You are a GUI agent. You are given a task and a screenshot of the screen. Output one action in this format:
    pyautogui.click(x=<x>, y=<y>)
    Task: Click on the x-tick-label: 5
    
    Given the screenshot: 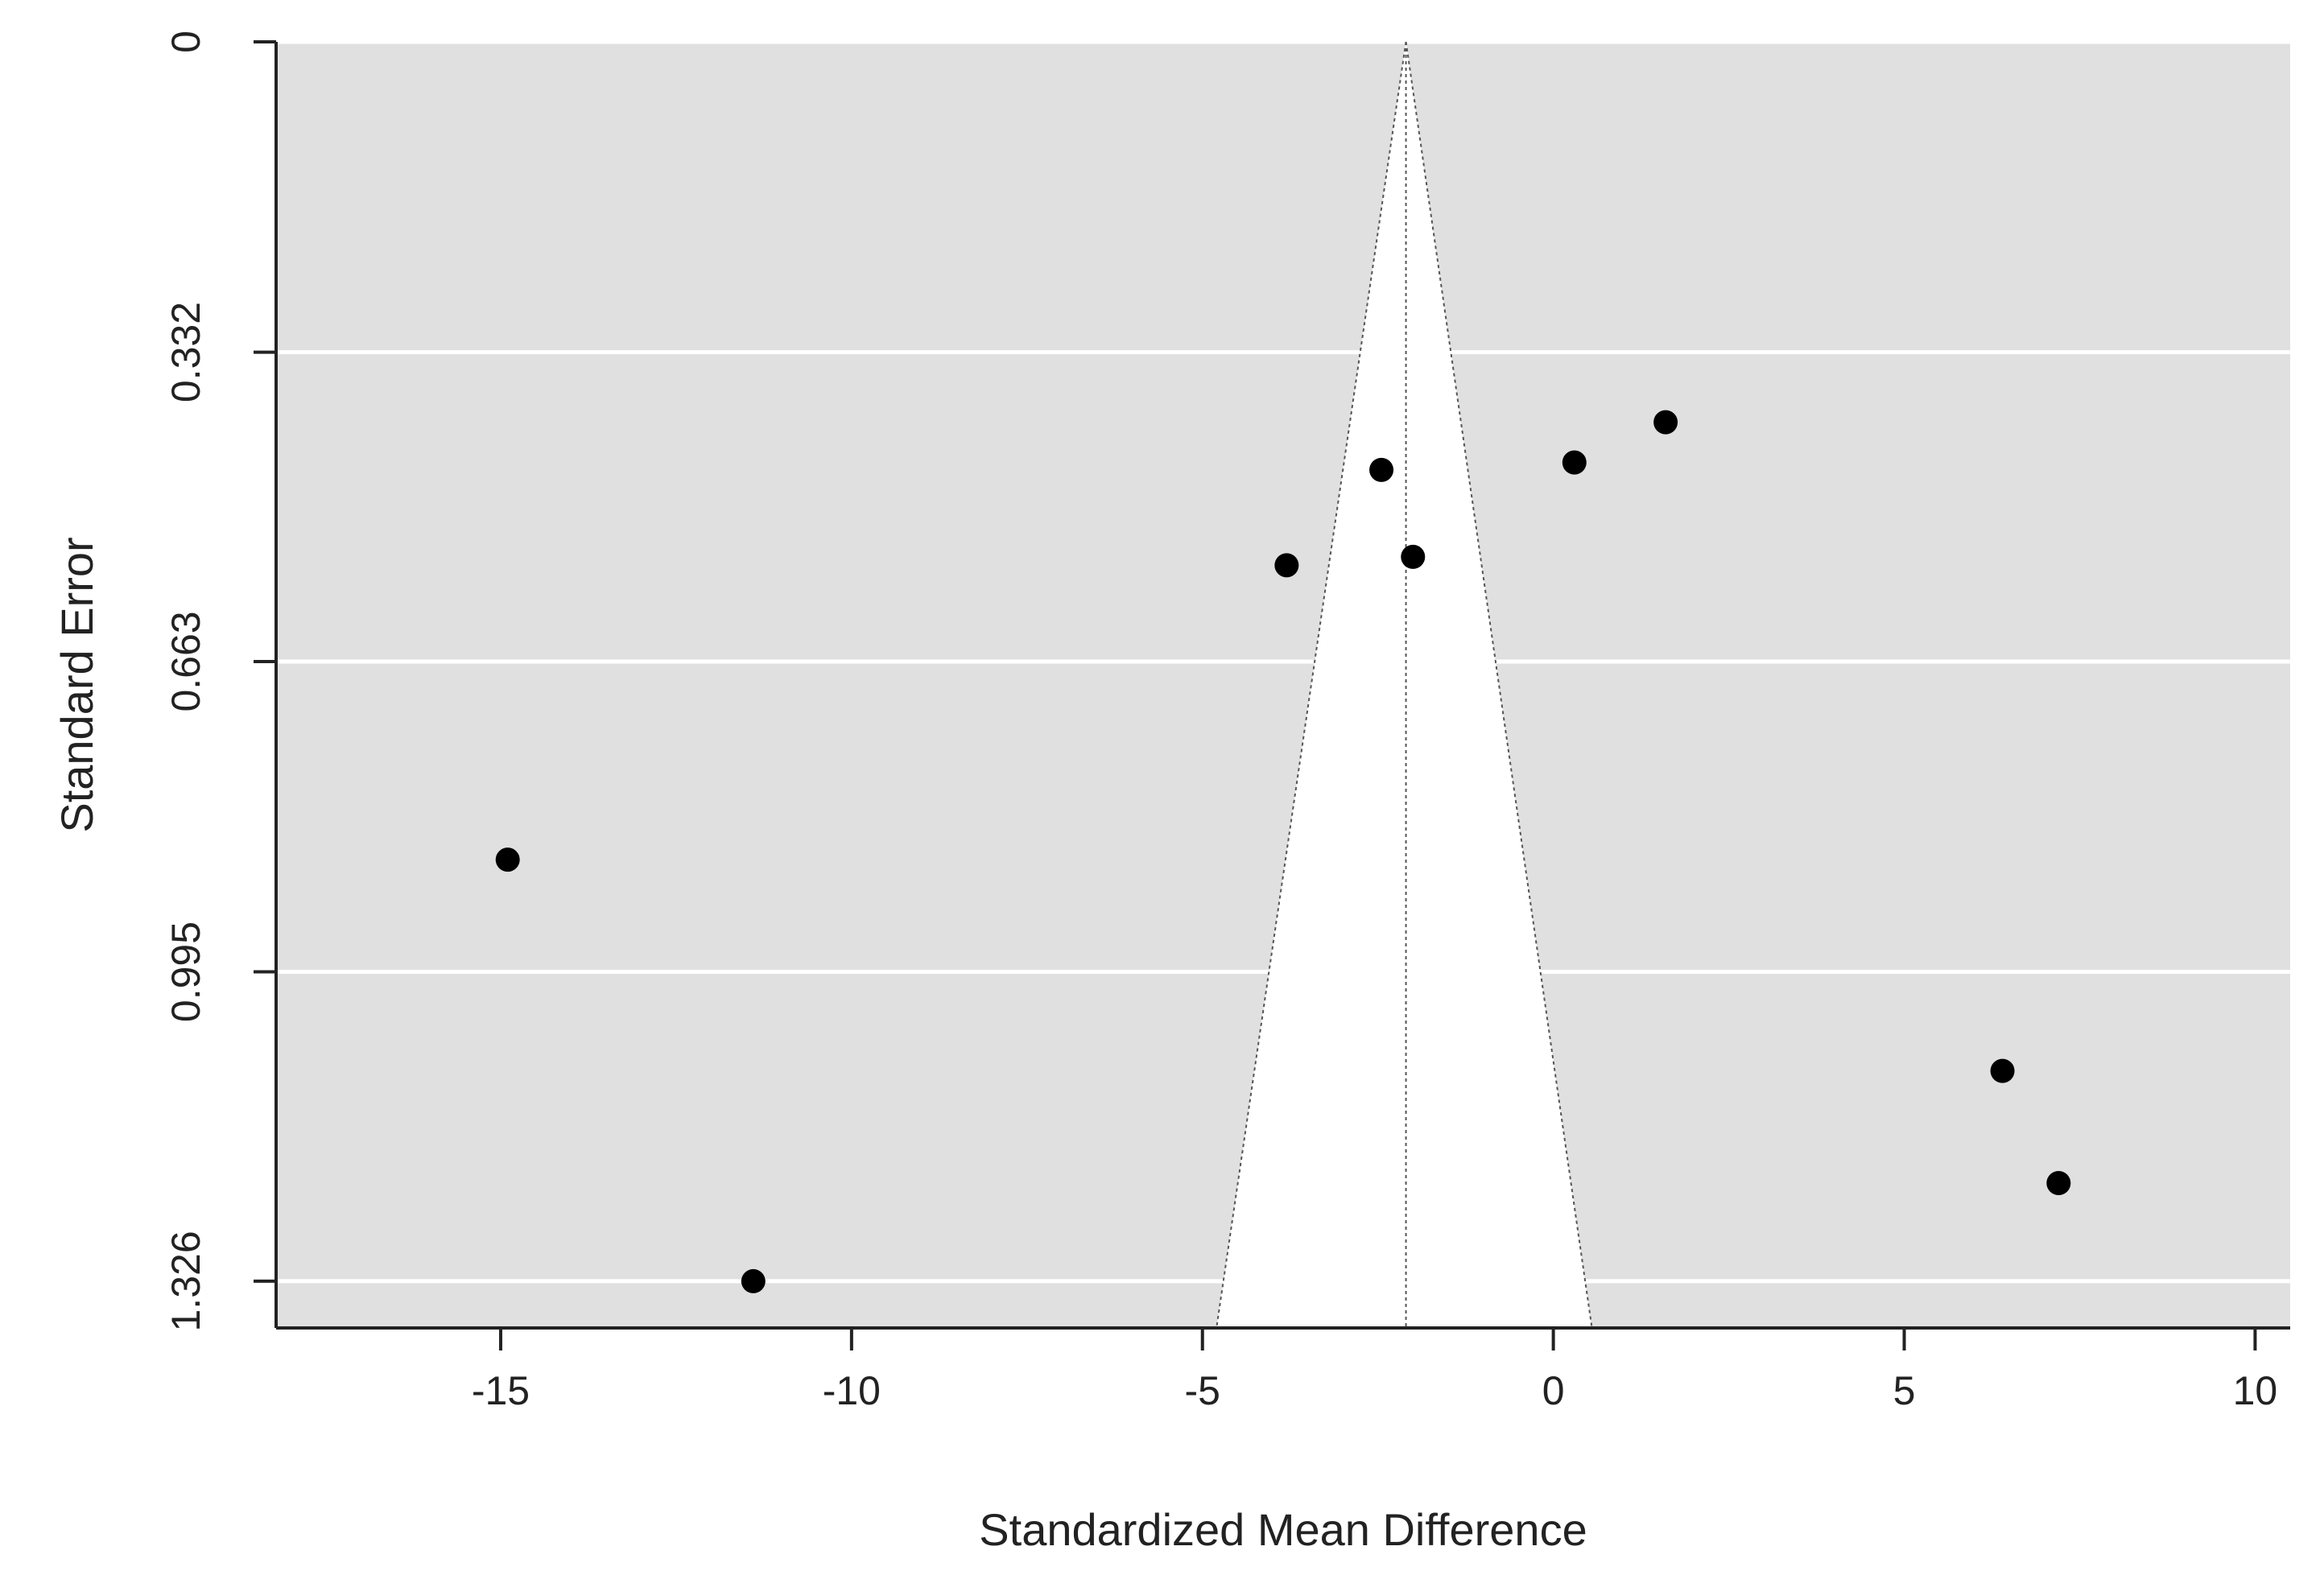 What is the action you would take?
    pyautogui.click(x=1905, y=1390)
    